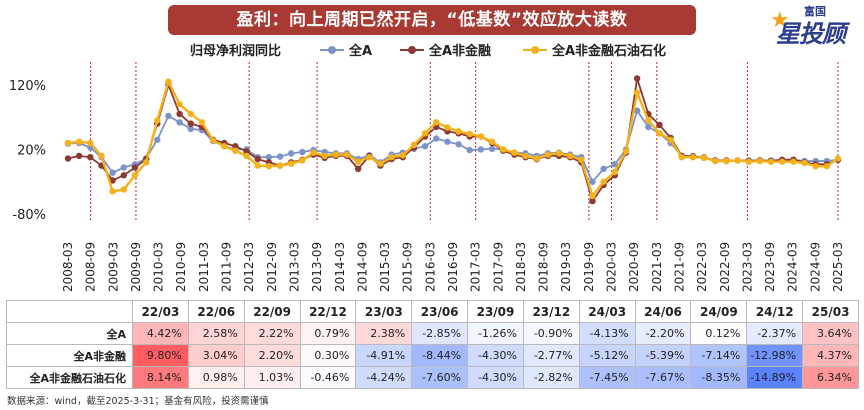  I want to click on x-tick-label: 2008-09, so click(91, 267).